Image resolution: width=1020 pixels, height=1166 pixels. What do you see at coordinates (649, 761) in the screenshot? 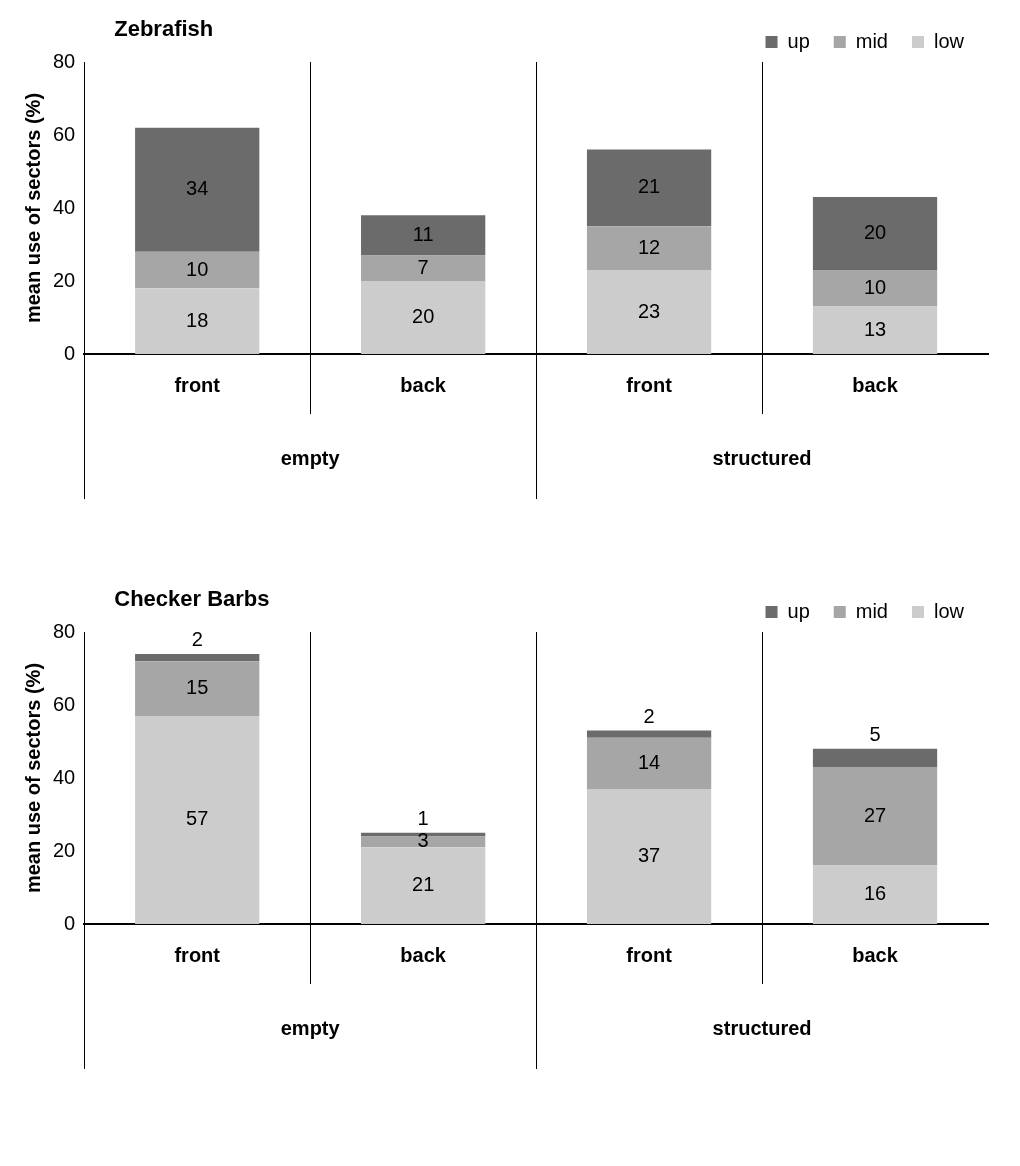
I see `data-label: 14` at bounding box center [649, 761].